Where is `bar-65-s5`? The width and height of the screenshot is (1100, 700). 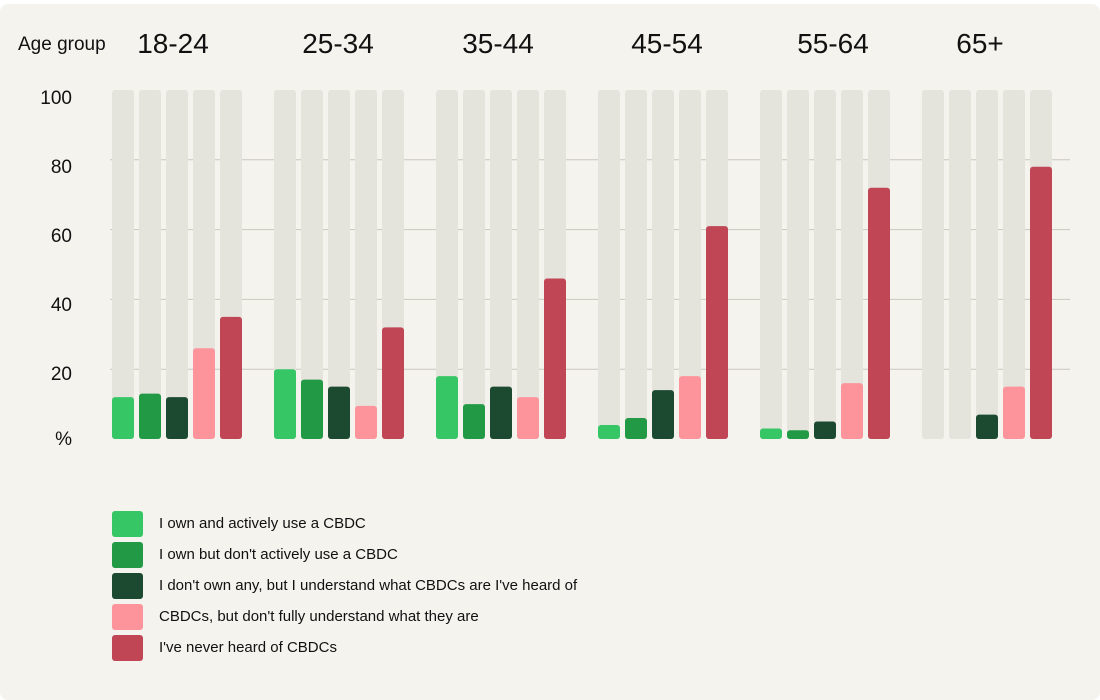
bar-65-s5 is located at coordinates (1041, 302).